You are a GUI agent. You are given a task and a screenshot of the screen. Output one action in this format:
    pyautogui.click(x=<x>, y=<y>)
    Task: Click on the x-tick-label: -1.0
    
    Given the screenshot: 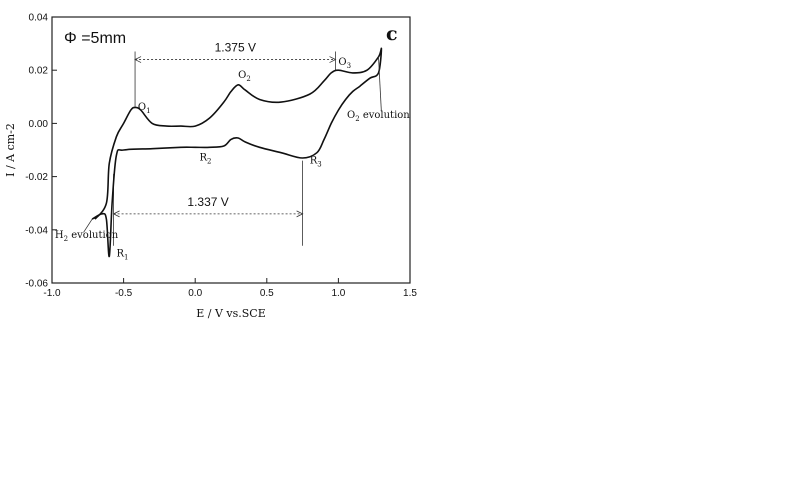 What is the action you would take?
    pyautogui.click(x=52, y=293)
    